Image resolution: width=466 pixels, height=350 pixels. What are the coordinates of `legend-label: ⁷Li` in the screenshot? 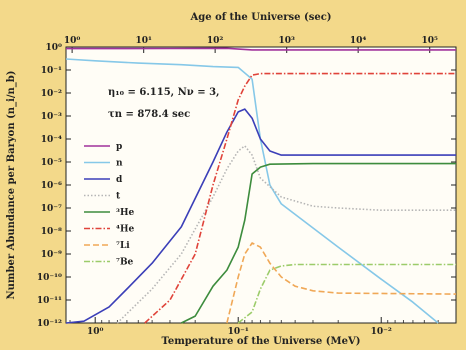 It's located at (123, 246).